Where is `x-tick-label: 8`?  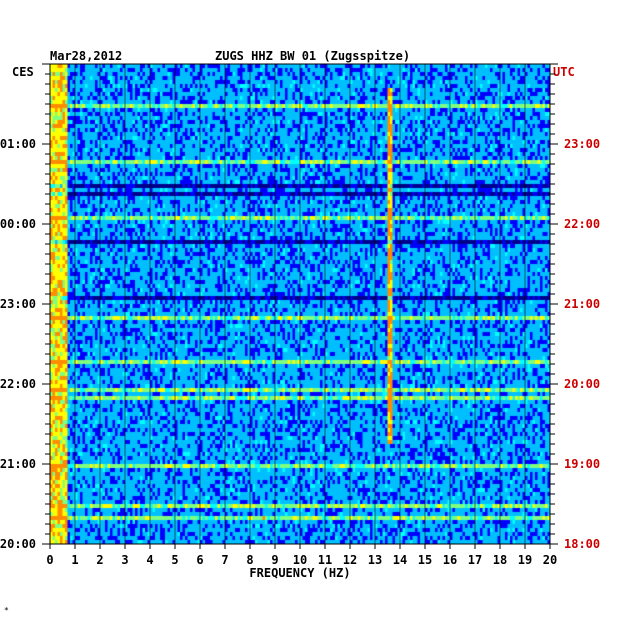
x-tick-label: 8 is located at coordinates (249, 560).